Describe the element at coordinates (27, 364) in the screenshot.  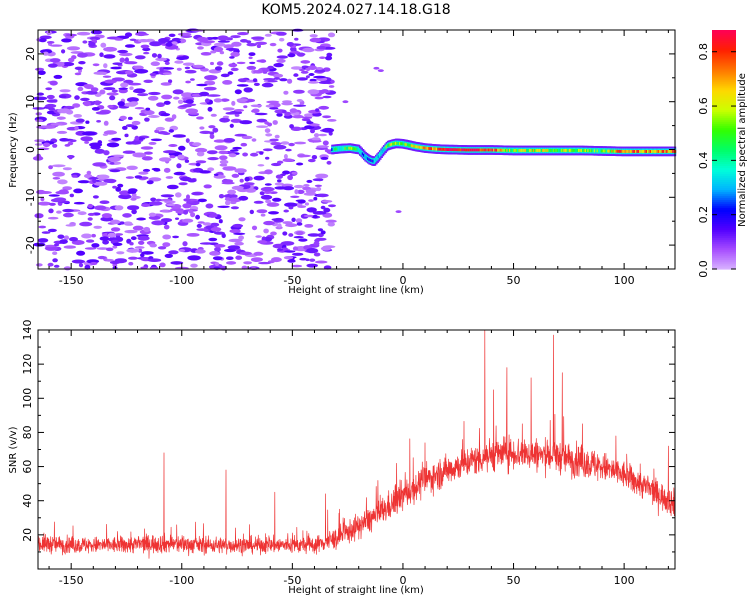
I see `y-tick-label: 120` at that location.